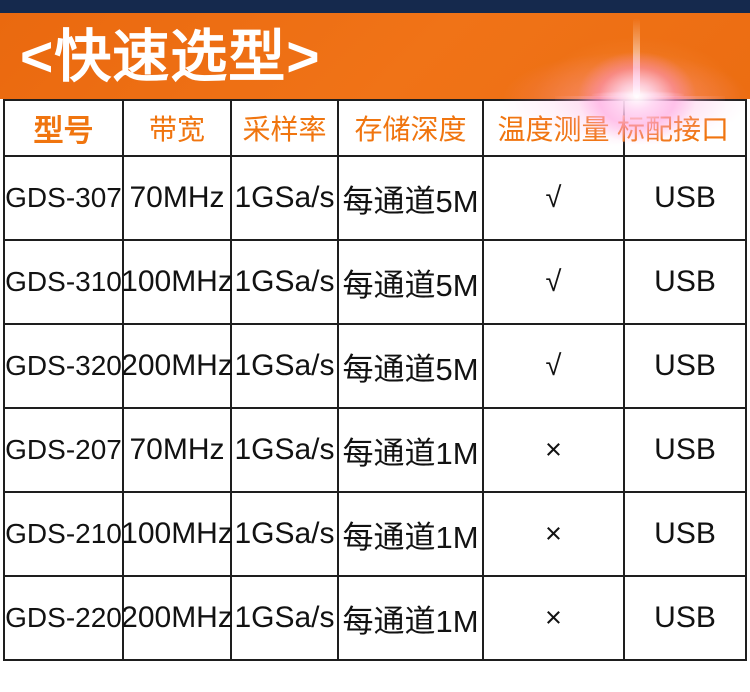  I want to click on header-model: 型号, so click(64, 129).